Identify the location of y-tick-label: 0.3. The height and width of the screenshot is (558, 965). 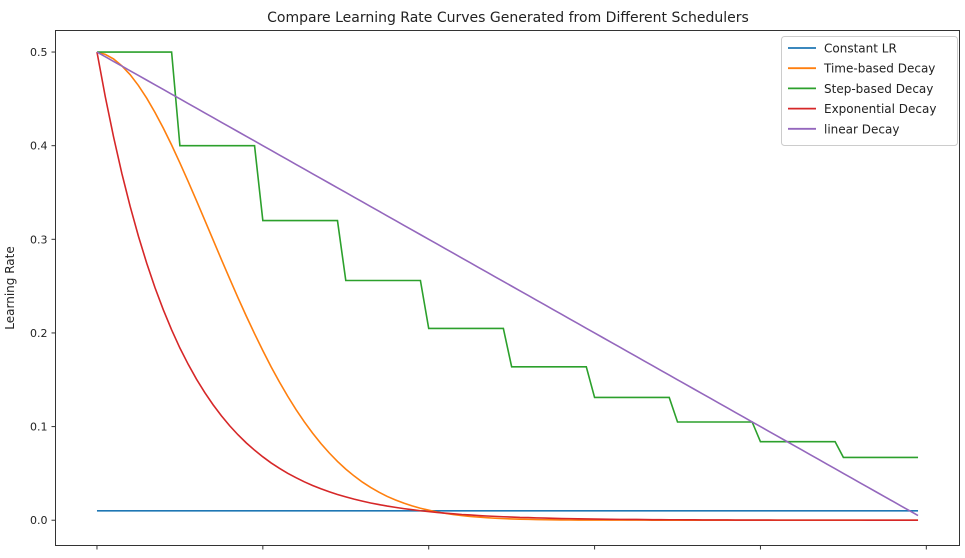
(39, 239).